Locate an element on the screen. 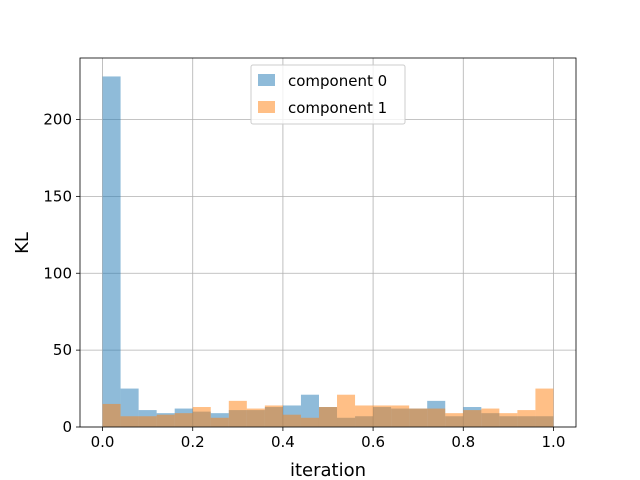  x-tick-label: 1.0 is located at coordinates (554, 442).